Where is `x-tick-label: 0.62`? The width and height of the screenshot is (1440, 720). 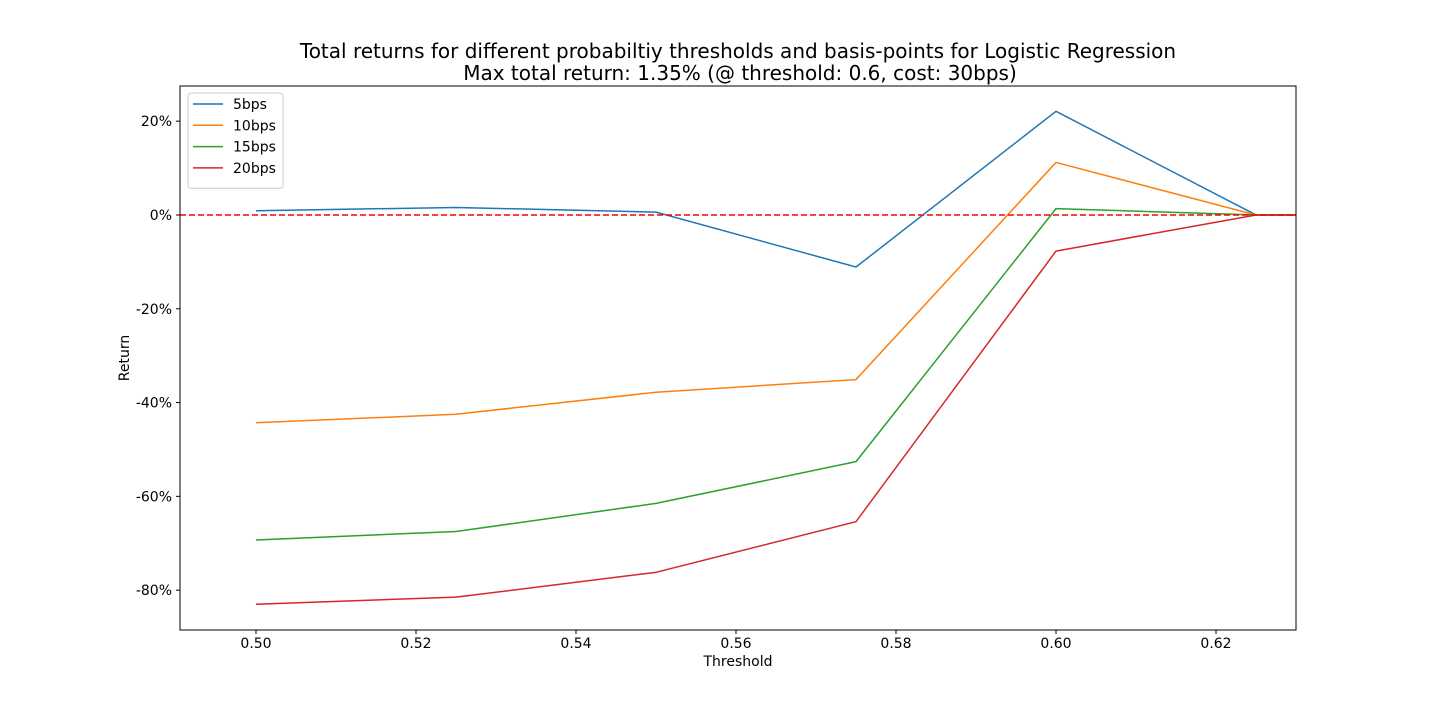 x-tick-label: 0.62 is located at coordinates (1215, 644).